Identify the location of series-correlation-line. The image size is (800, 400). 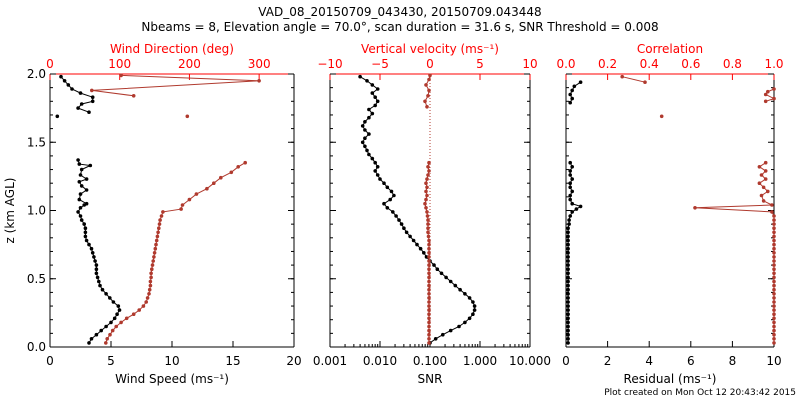
(734, 252).